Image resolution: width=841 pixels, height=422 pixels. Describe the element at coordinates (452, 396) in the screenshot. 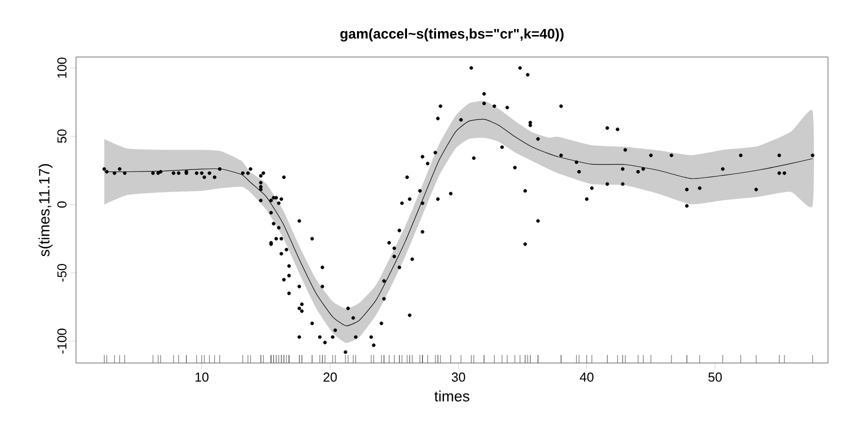

I see `x-axis-title: times` at that location.